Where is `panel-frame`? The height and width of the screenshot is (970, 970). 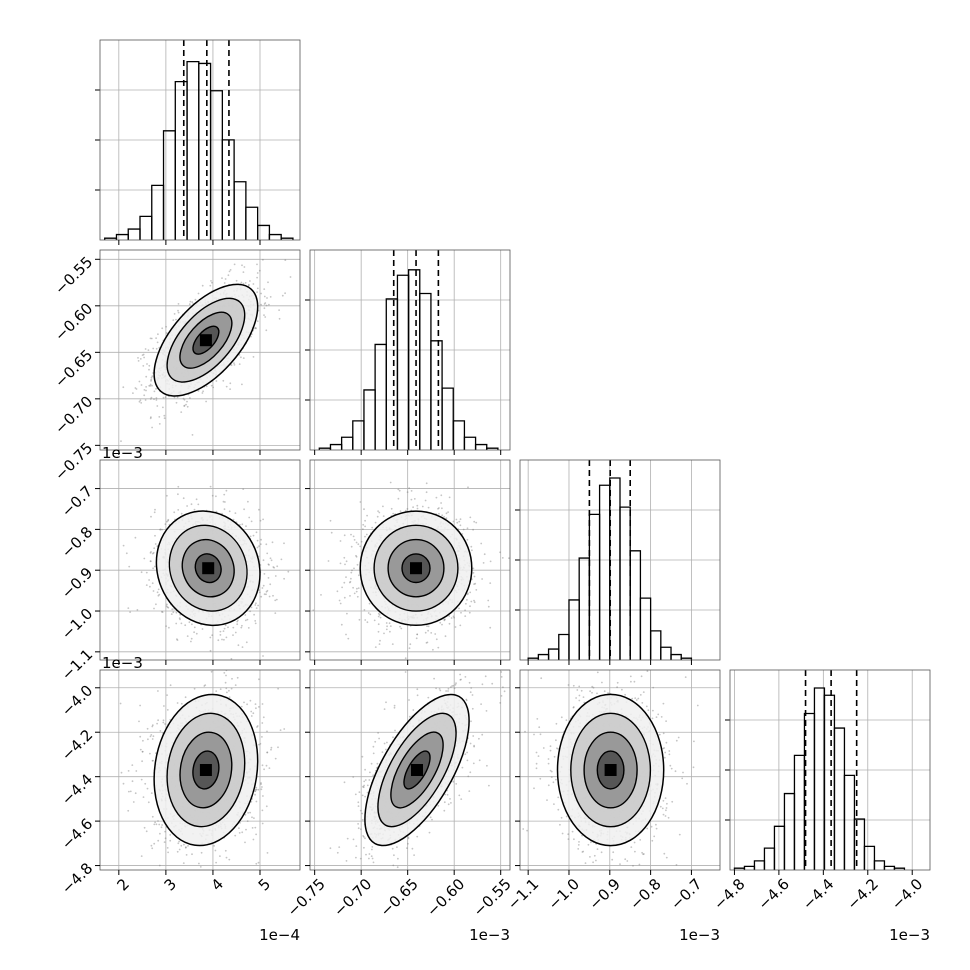
panel-frame is located at coordinates (200, 350).